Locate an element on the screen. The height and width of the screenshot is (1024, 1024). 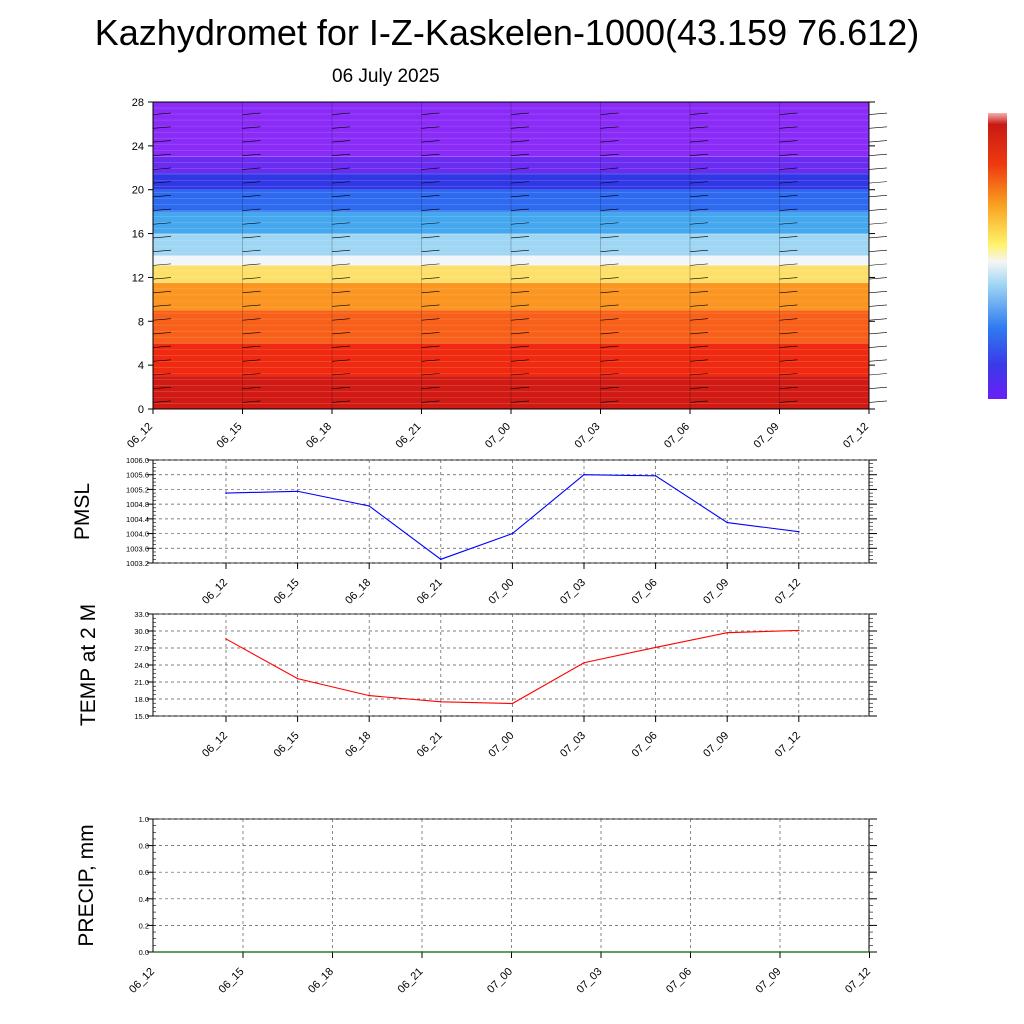
x-tick-label: 06_18 is located at coordinates (358, 592).